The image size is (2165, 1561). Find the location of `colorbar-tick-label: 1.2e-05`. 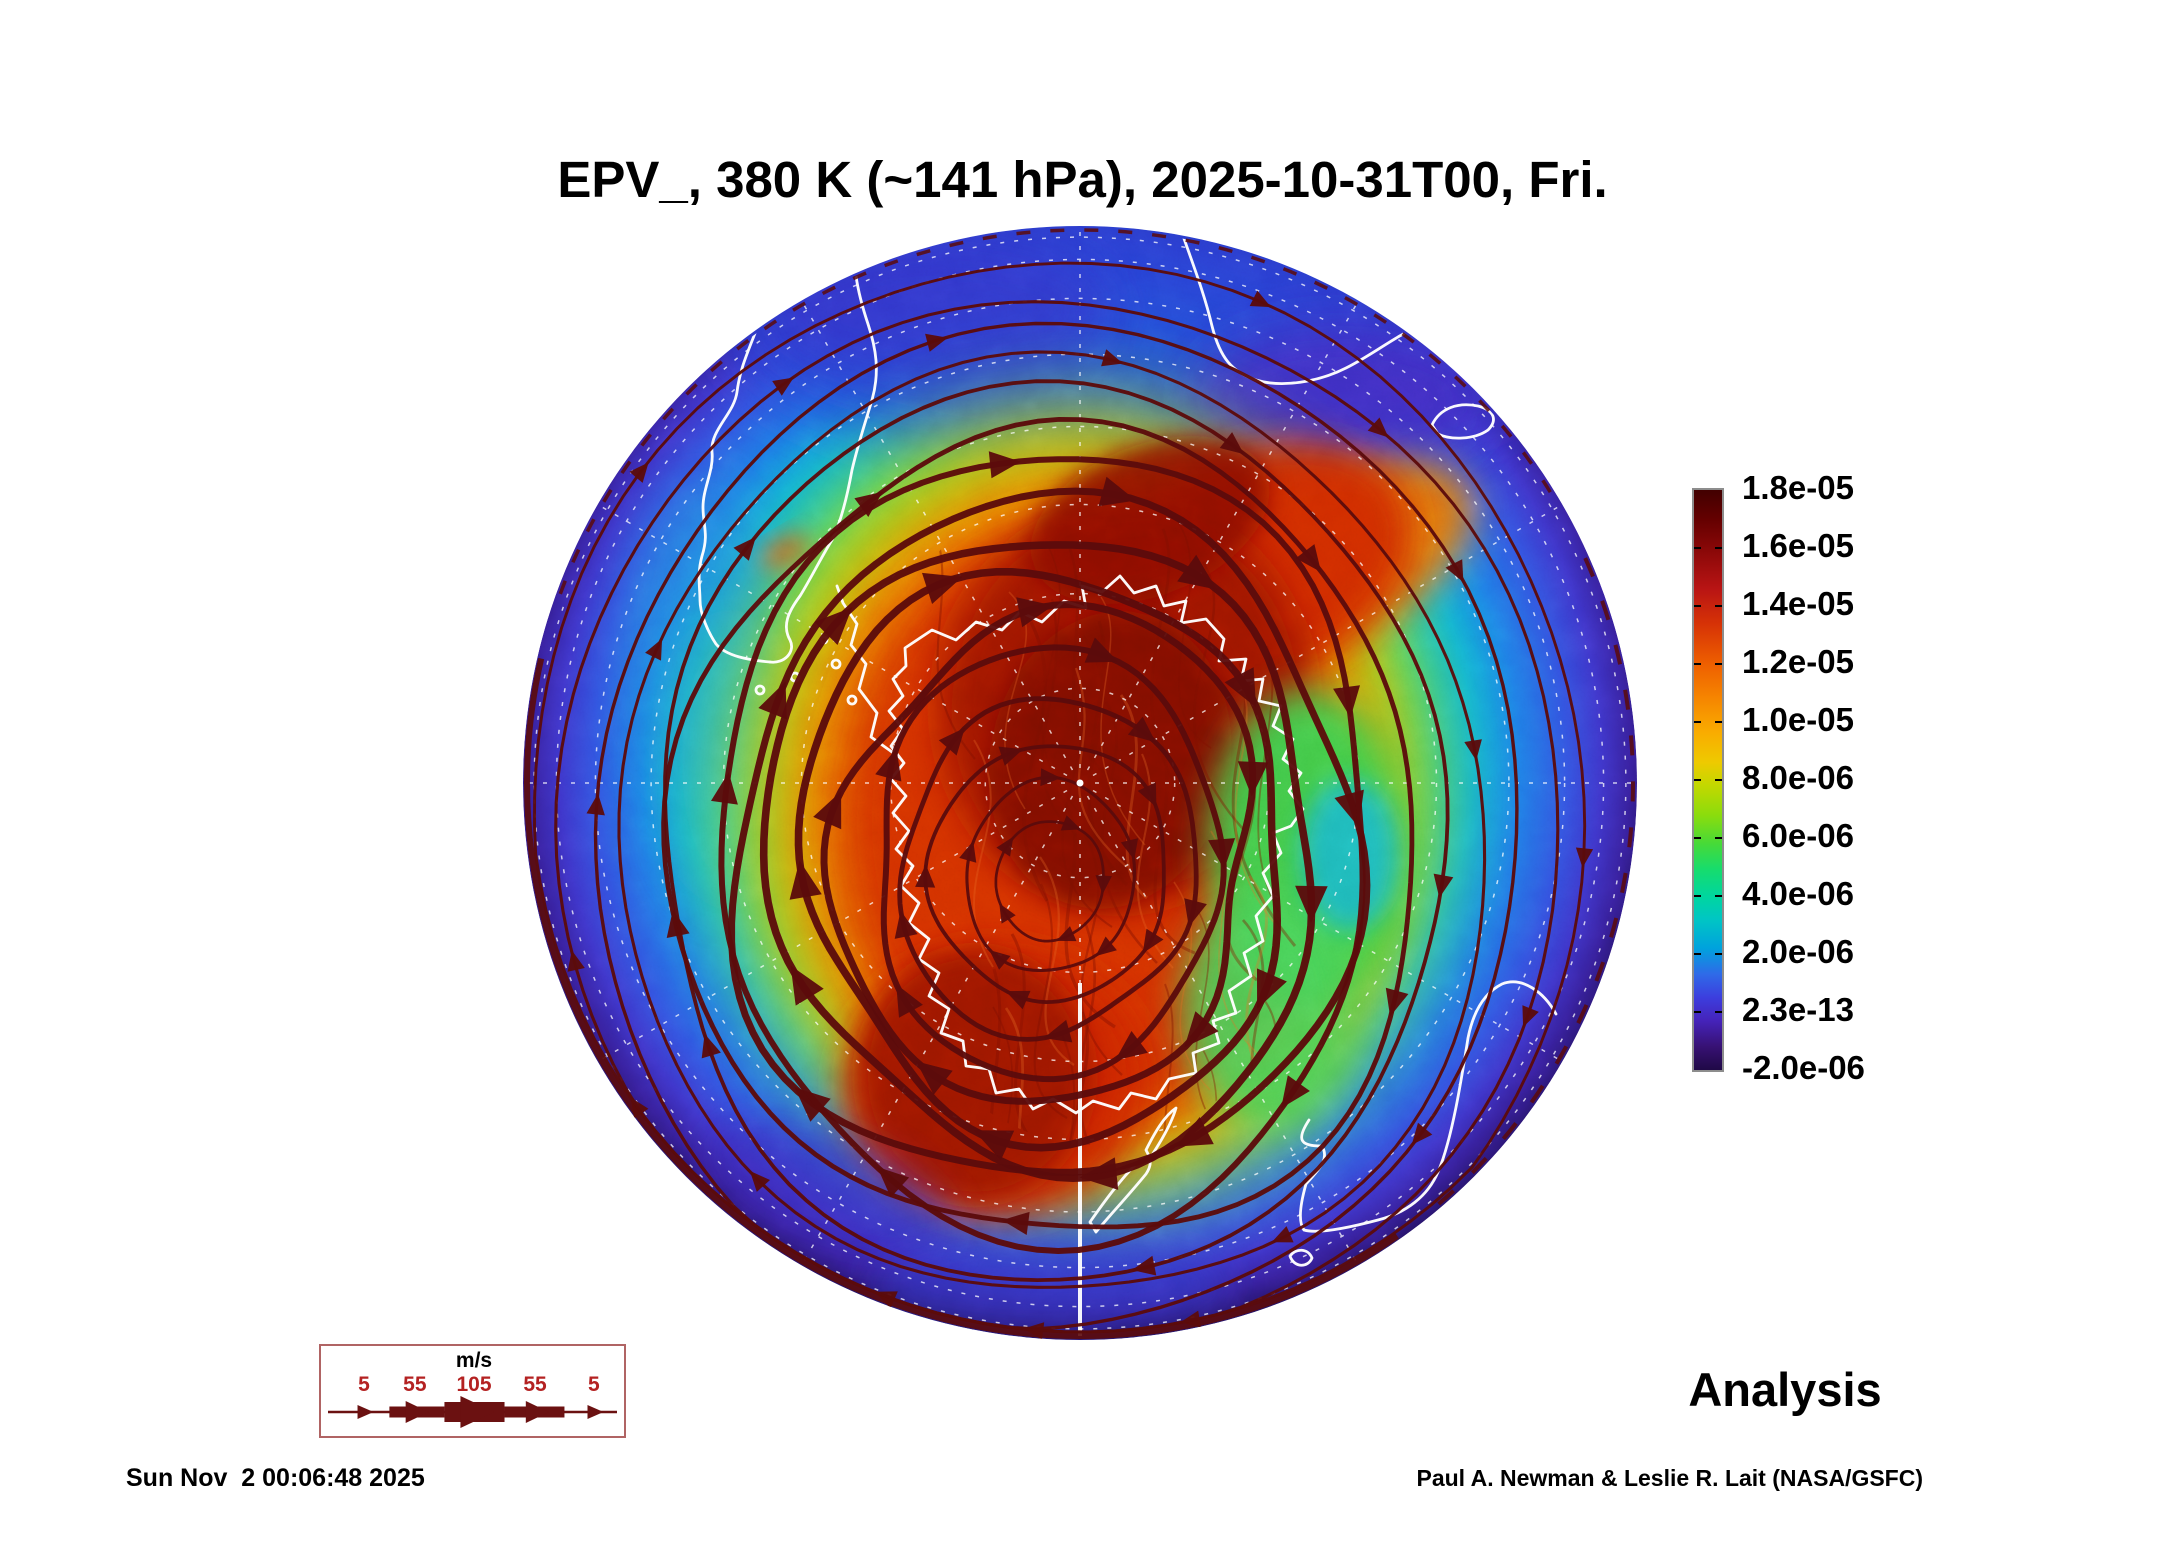

colorbar-tick-label: 1.2e-05 is located at coordinates (1798, 661).